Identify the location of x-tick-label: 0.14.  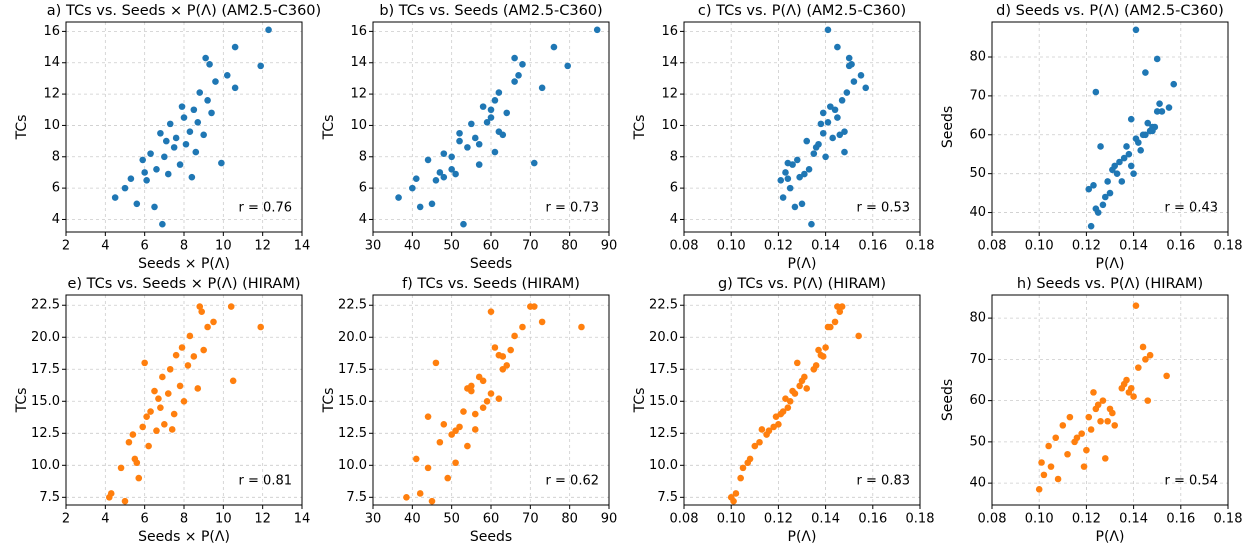
(825, 519).